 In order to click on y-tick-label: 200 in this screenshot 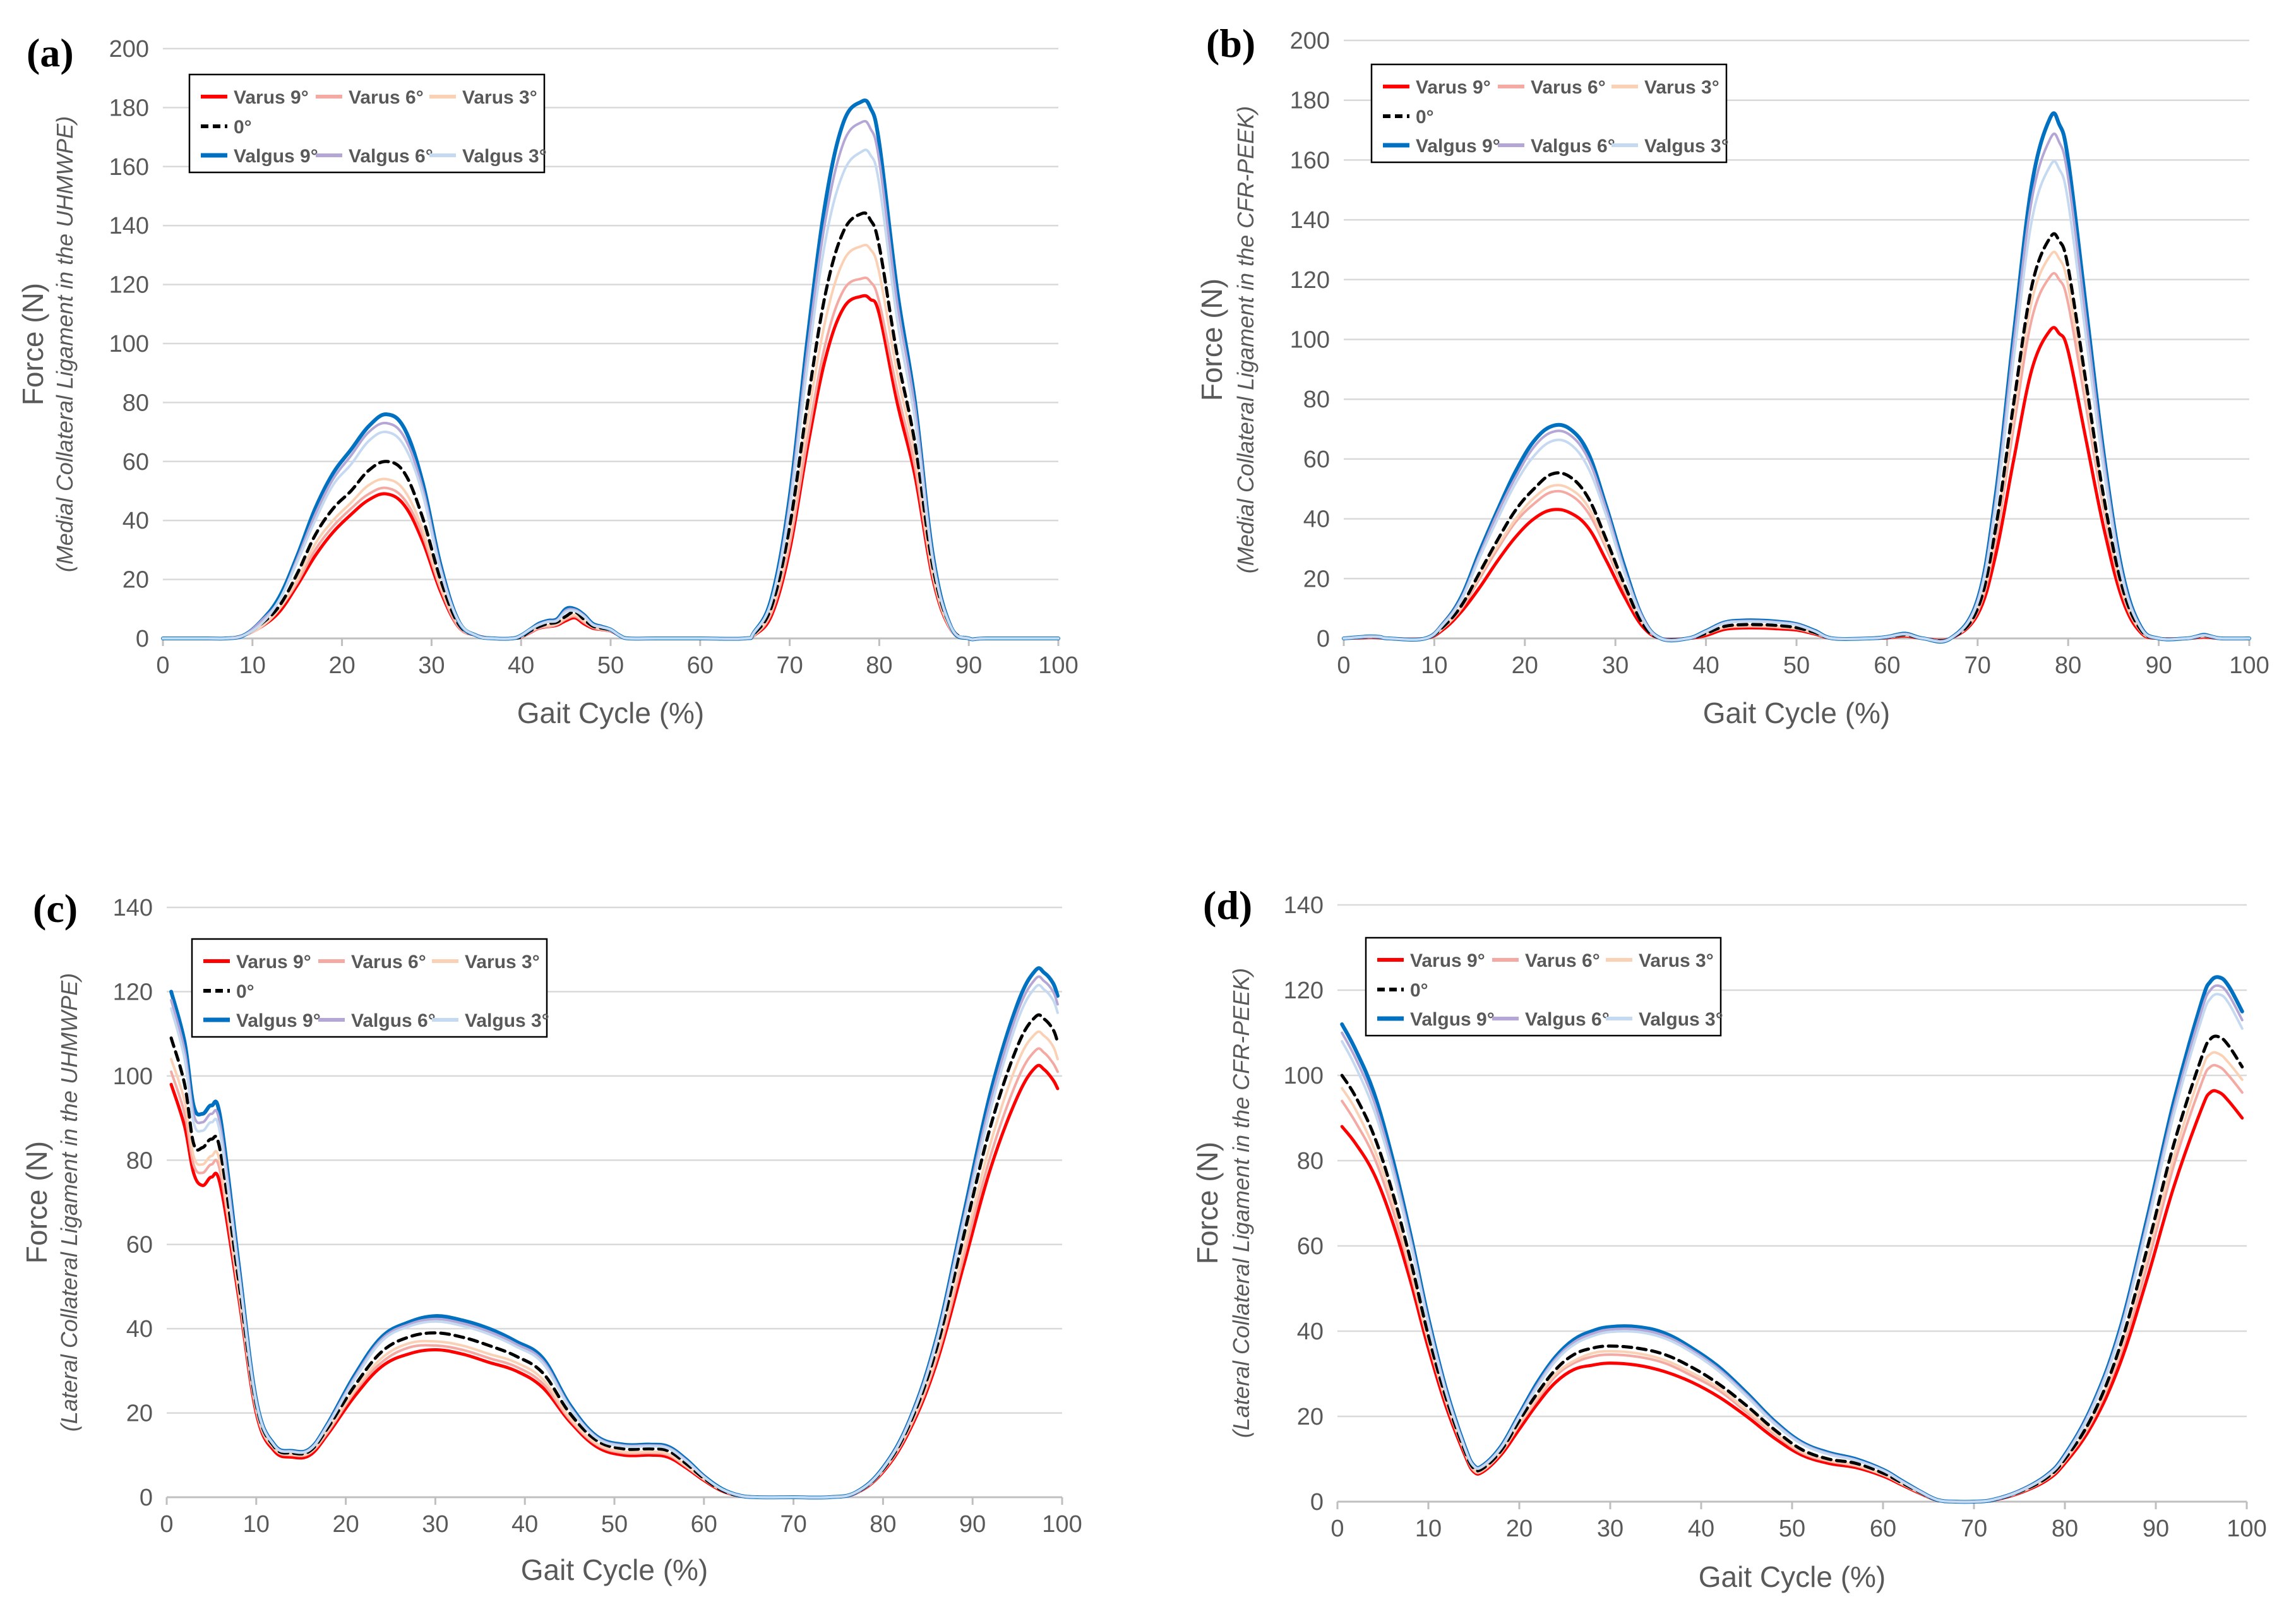, I will do `click(129, 49)`.